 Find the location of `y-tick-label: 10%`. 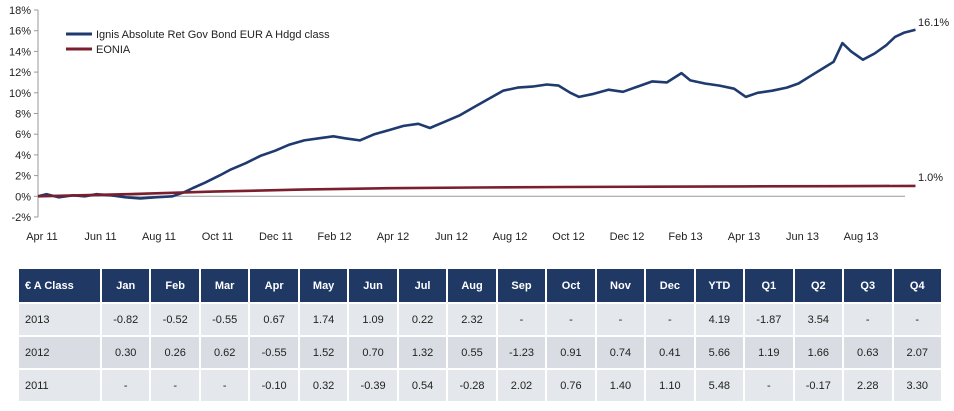

y-tick-label: 10% is located at coordinates (20, 94).